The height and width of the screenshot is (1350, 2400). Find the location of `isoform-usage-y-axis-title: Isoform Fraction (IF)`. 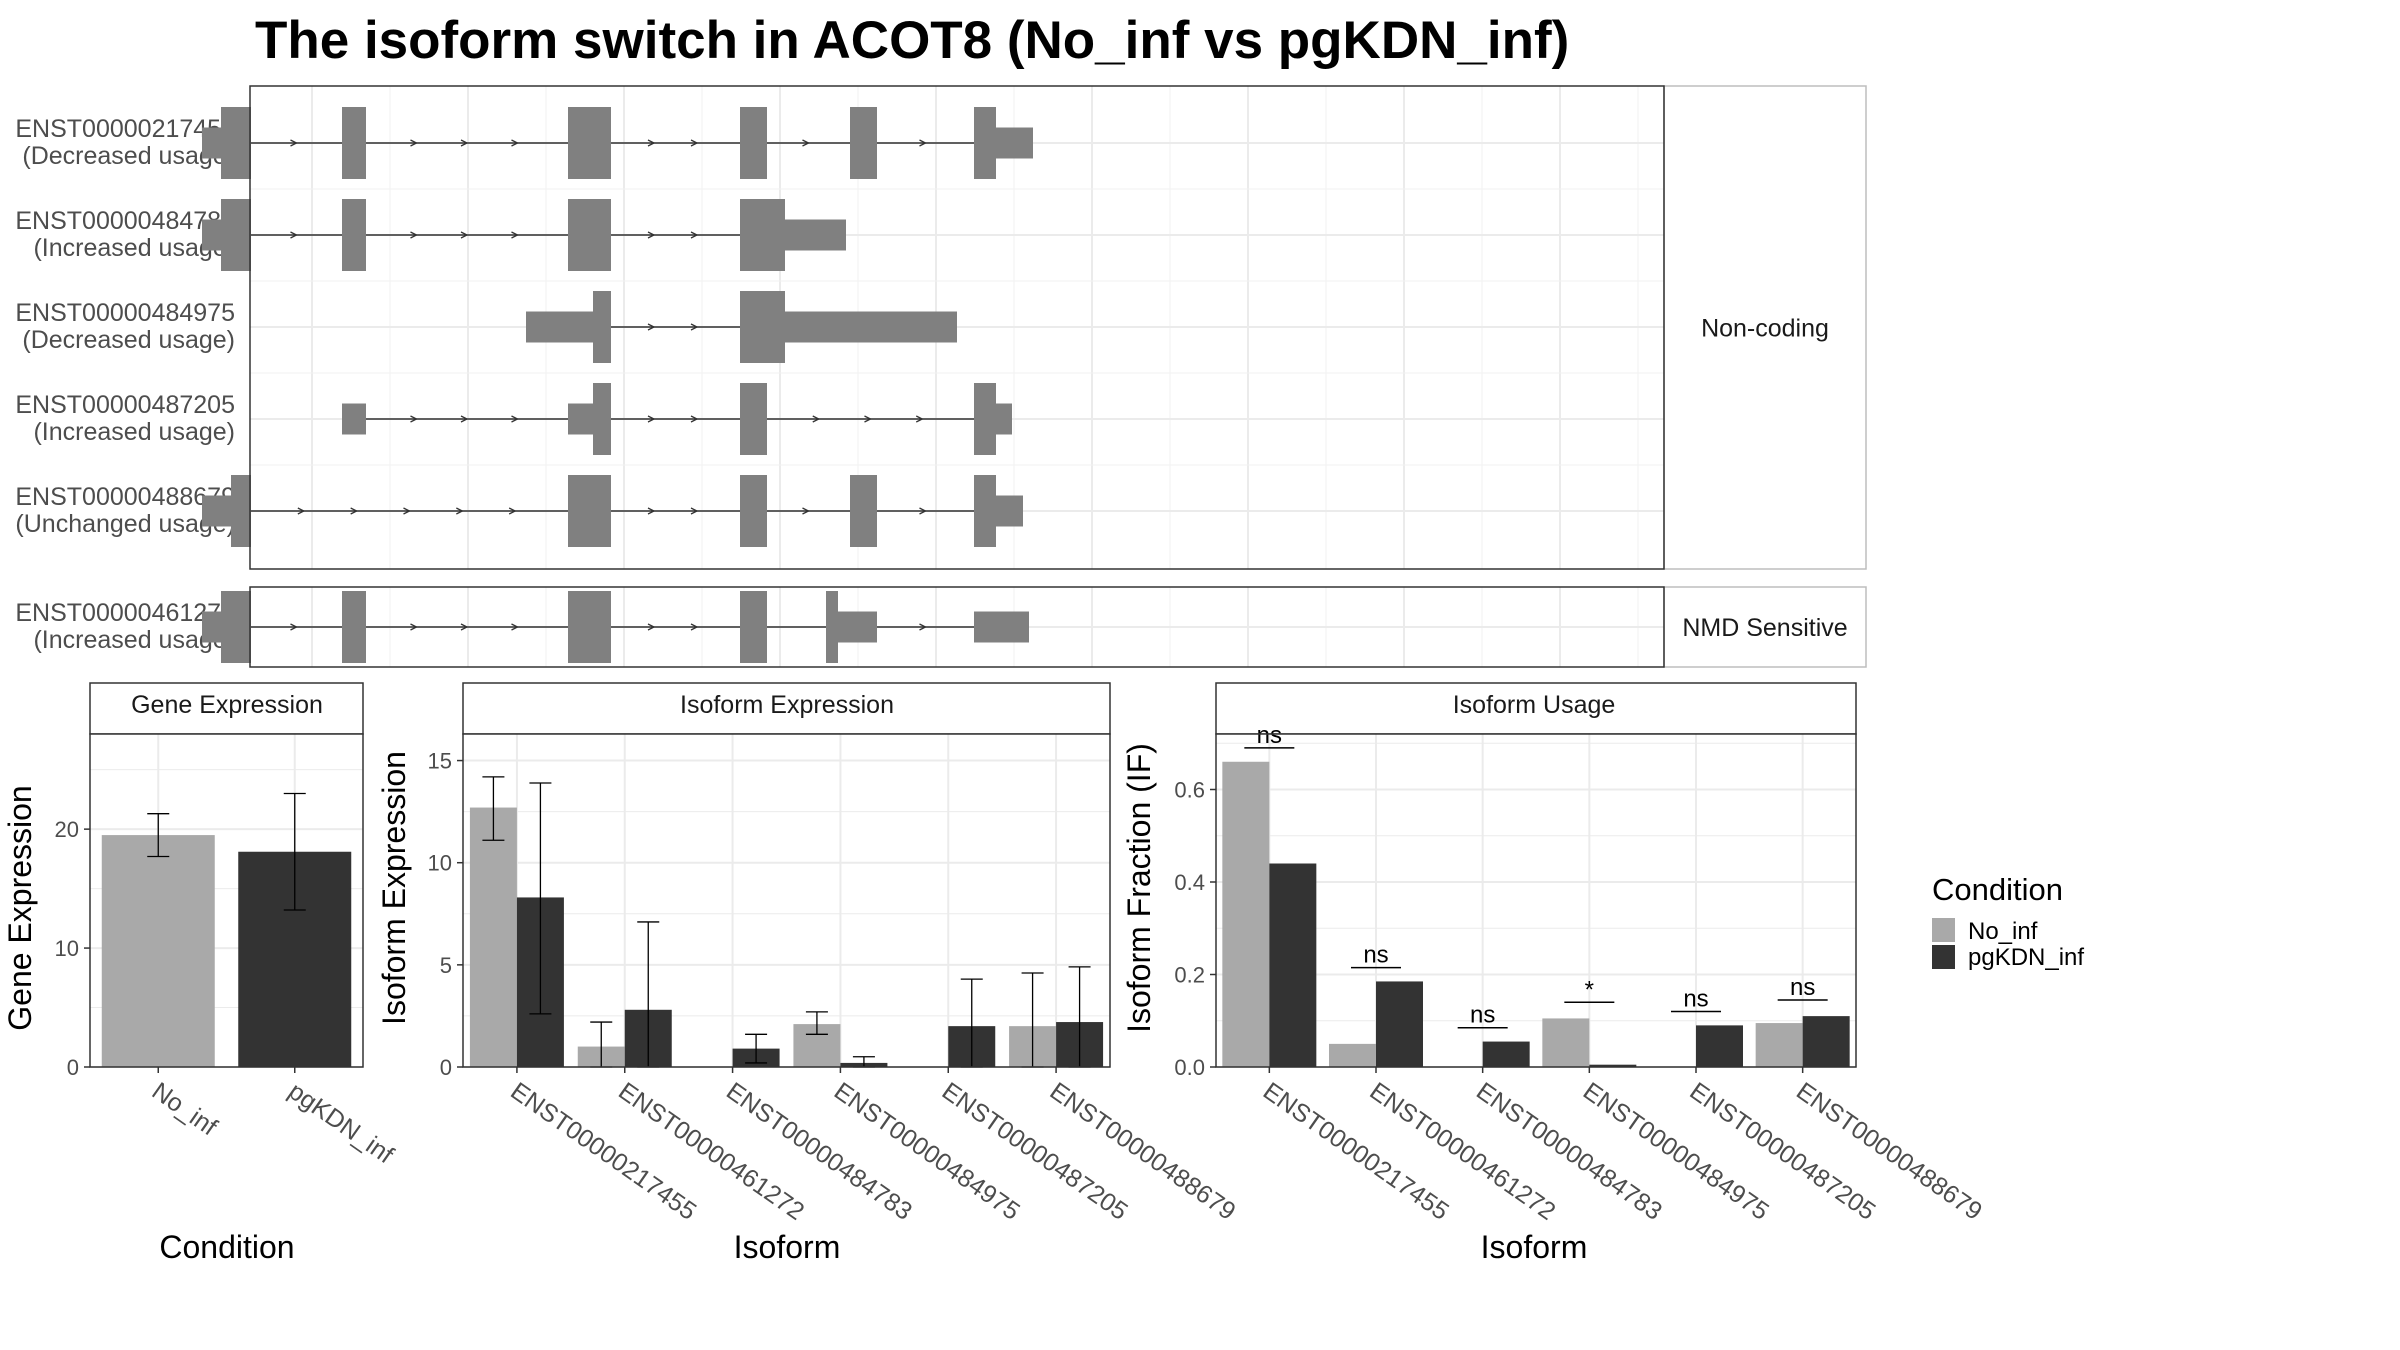

isoform-usage-y-axis-title: Isoform Fraction (IF) is located at coordinates (1139, 888).